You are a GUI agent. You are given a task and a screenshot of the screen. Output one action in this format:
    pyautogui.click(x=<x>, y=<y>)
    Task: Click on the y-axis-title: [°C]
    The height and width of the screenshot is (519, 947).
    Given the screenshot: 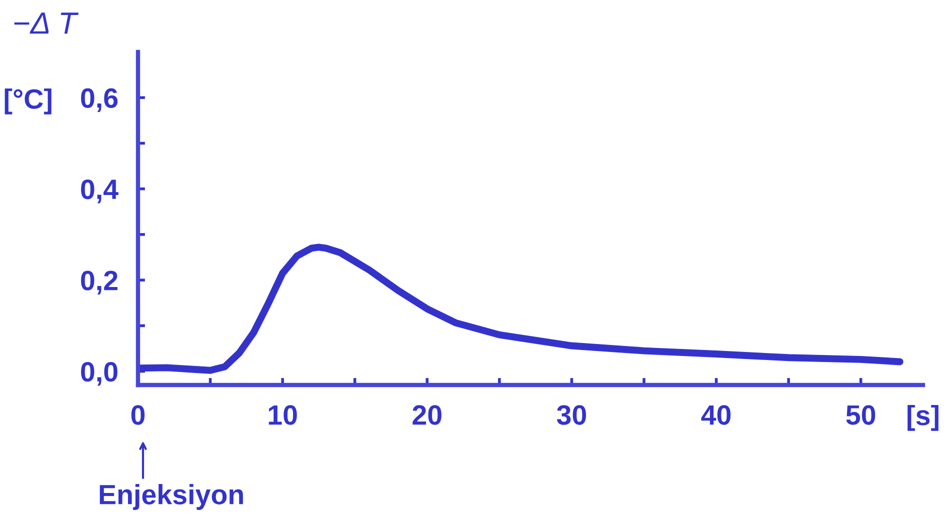 What is the action you would take?
    pyautogui.click(x=28, y=101)
    